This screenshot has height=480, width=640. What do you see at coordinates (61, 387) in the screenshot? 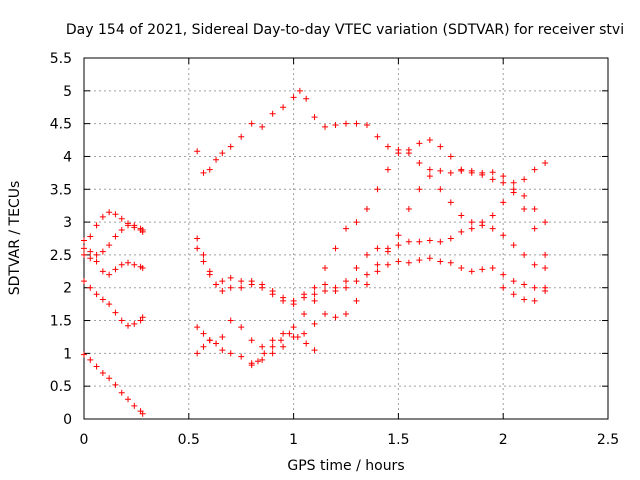
I see `y-tick-label: 0.5` at bounding box center [61, 387].